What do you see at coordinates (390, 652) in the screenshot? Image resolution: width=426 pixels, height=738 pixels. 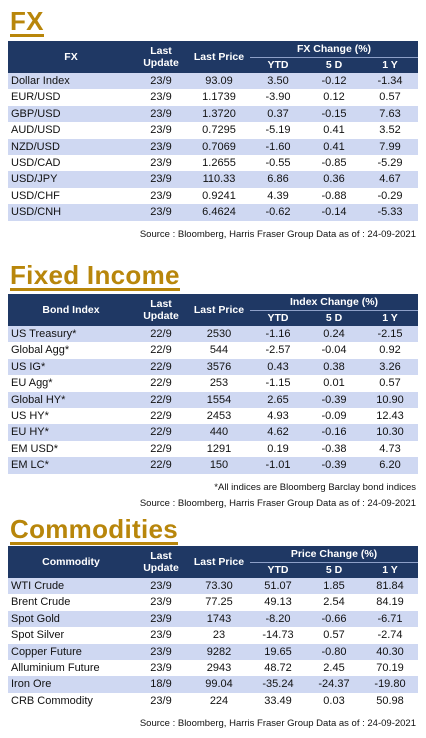 I see `cell-c3: 40.30` at bounding box center [390, 652].